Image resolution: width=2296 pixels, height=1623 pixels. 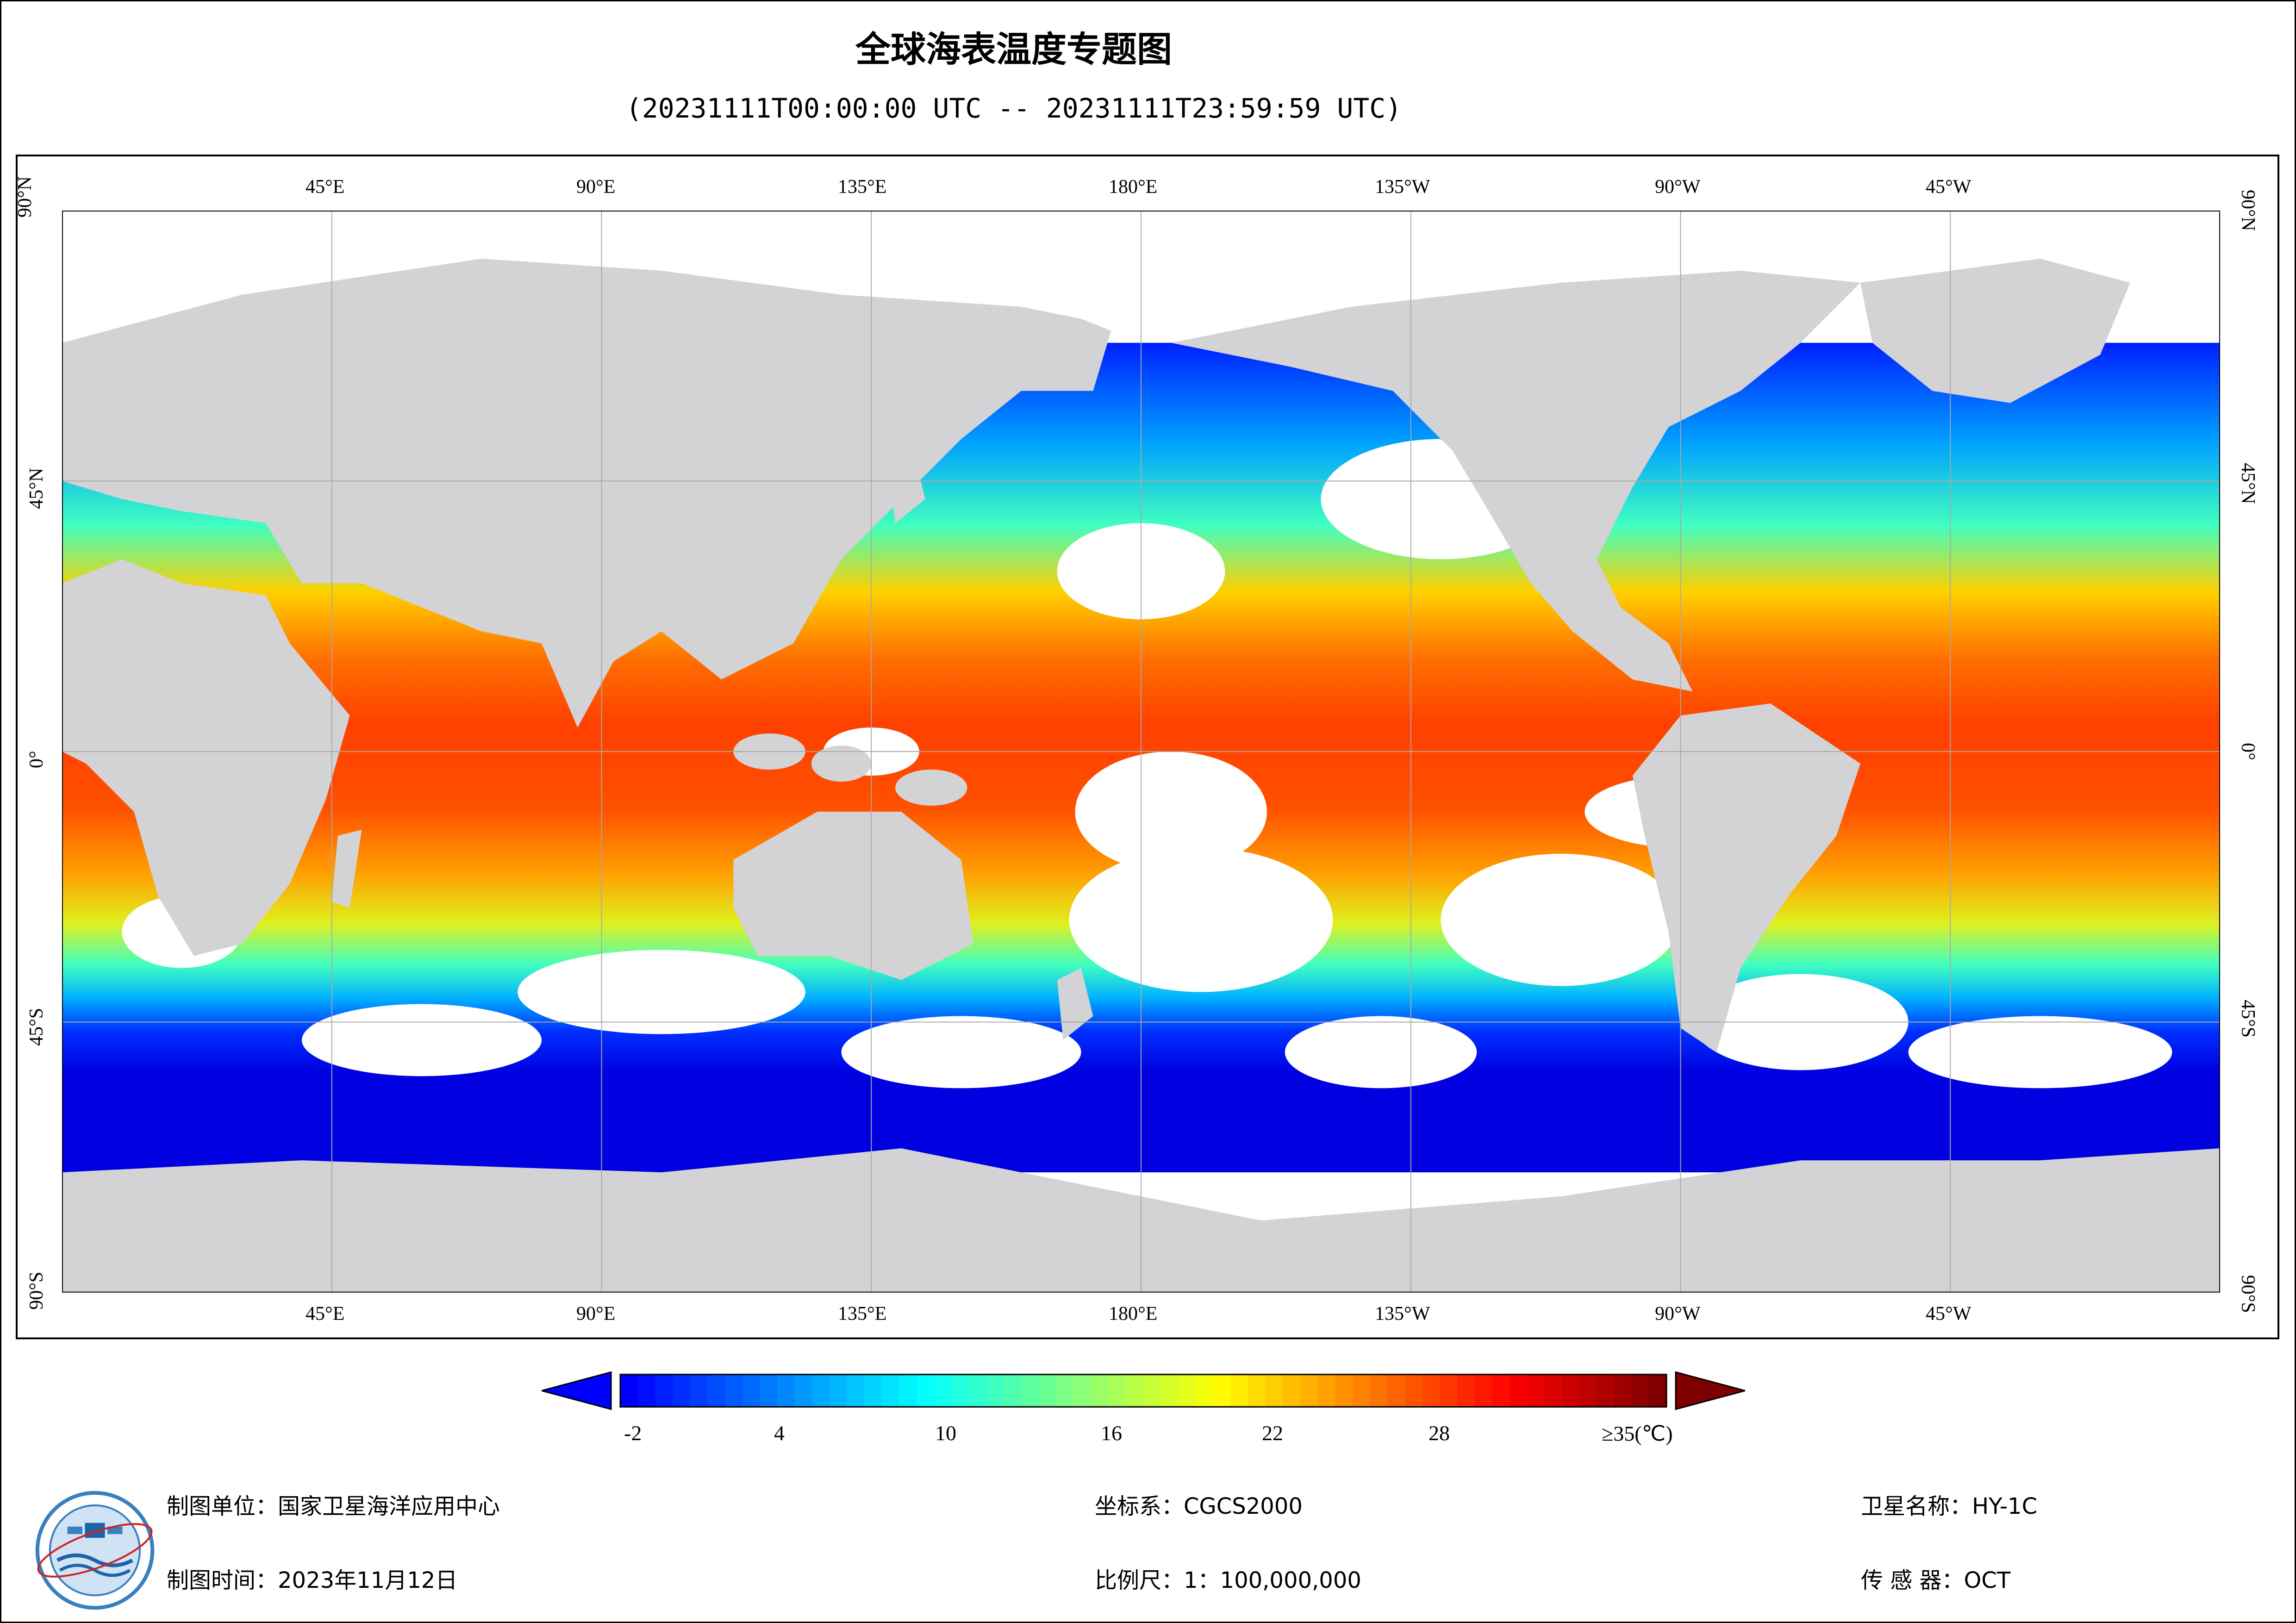 I want to click on map-producer: 制图单位：国家卫星海洋应用中心, so click(x=333, y=1506).